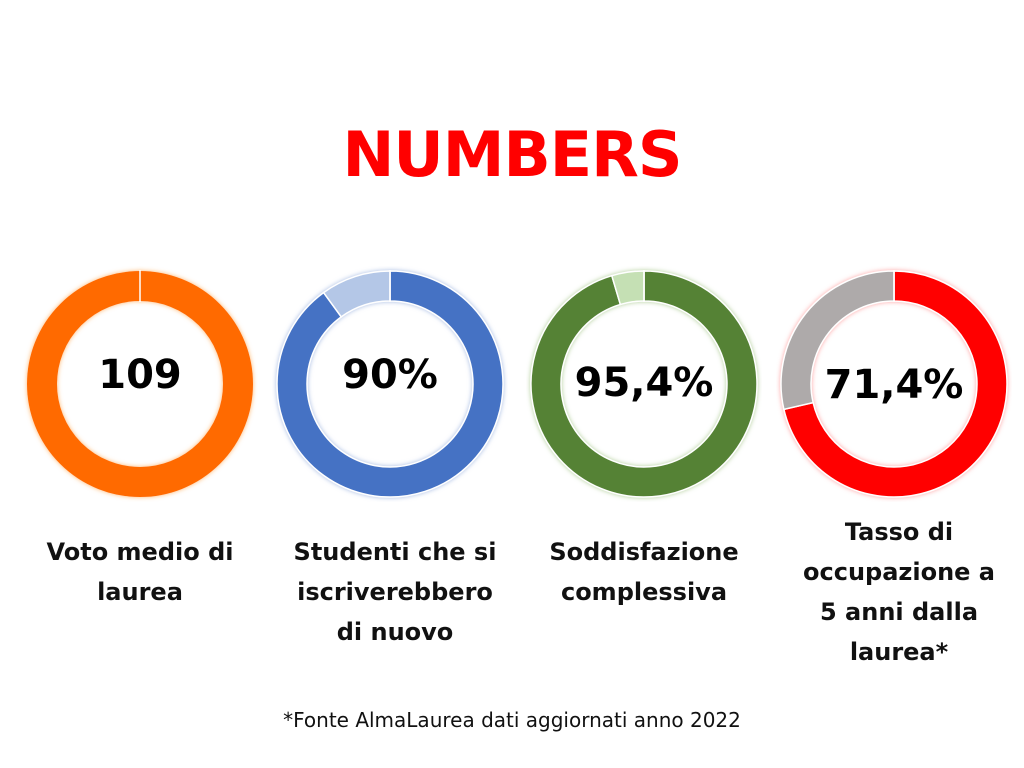  What do you see at coordinates (395, 632) in the screenshot?
I see `label-line: di nuovo` at bounding box center [395, 632].